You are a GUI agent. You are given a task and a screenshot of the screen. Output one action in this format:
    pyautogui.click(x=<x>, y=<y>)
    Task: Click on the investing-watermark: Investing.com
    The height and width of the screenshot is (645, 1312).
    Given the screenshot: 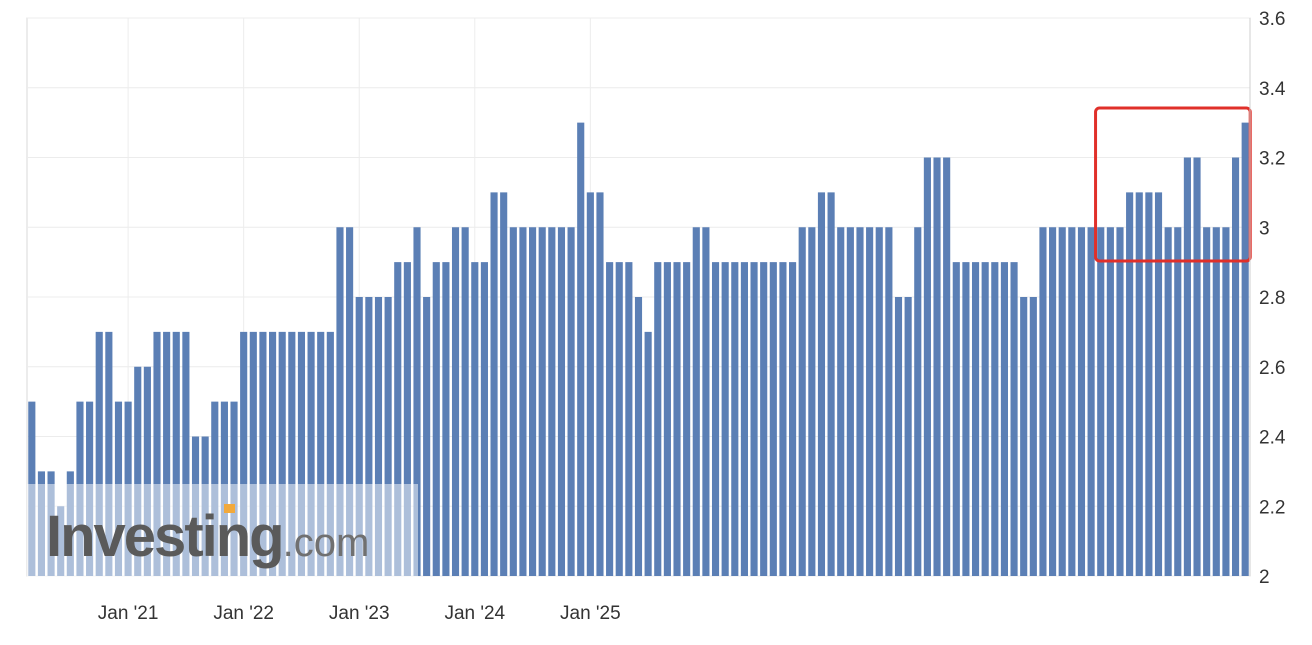 What is the action you would take?
    pyautogui.click(x=222, y=530)
    